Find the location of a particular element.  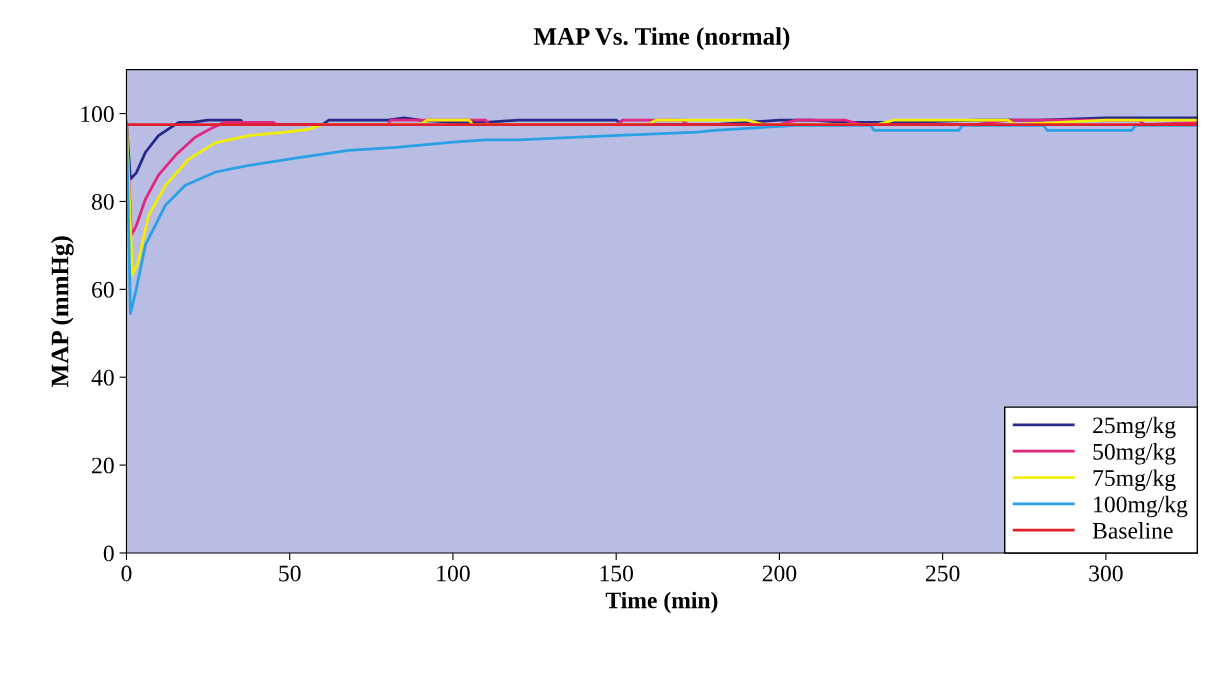

x-tick-label: 200 is located at coordinates (779, 573).